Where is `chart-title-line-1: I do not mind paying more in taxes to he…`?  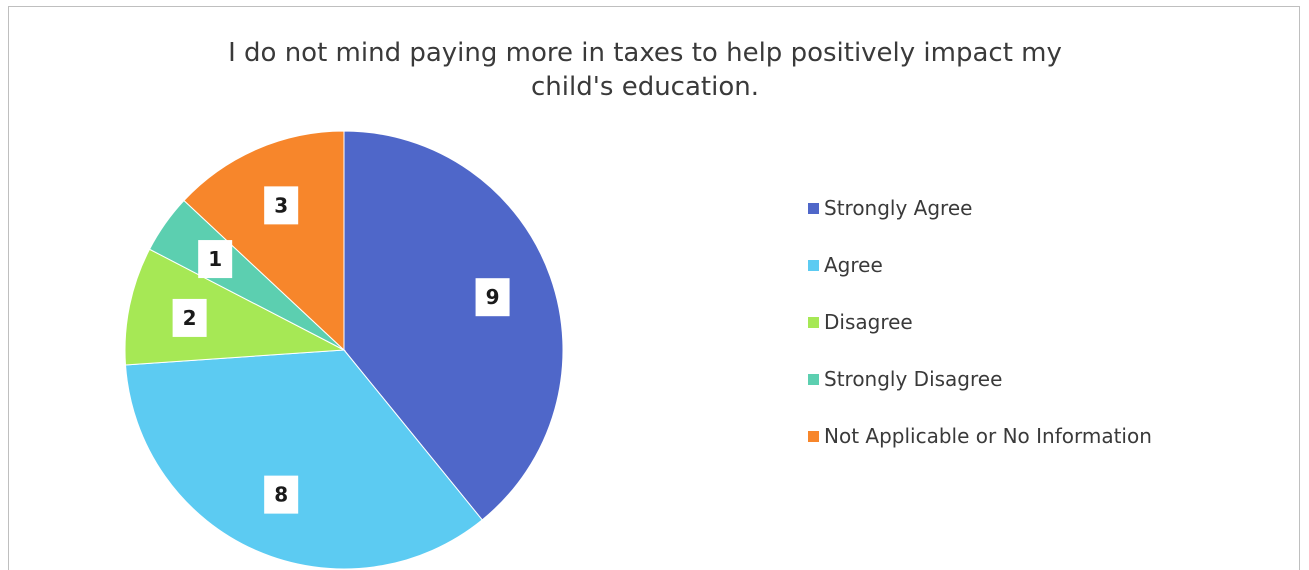 chart-title-line-1: I do not mind paying more in taxes to he… is located at coordinates (645, 53).